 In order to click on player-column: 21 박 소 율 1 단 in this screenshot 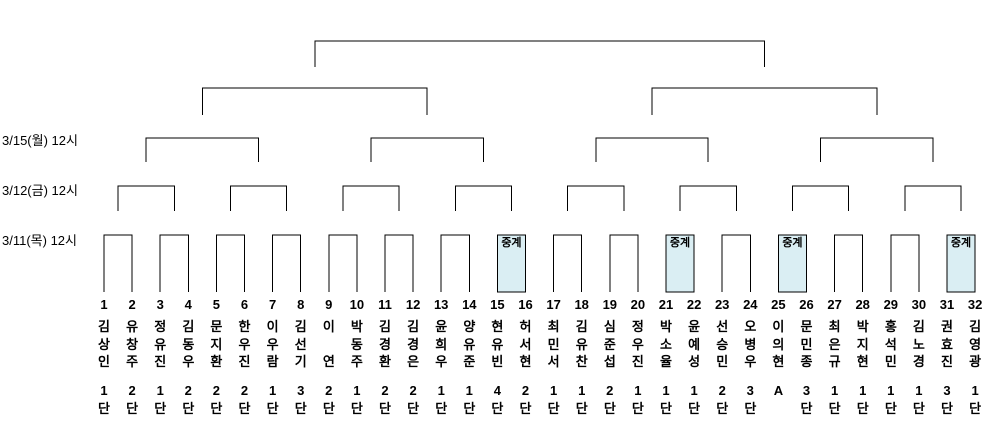, I will do `click(666, 362)`.